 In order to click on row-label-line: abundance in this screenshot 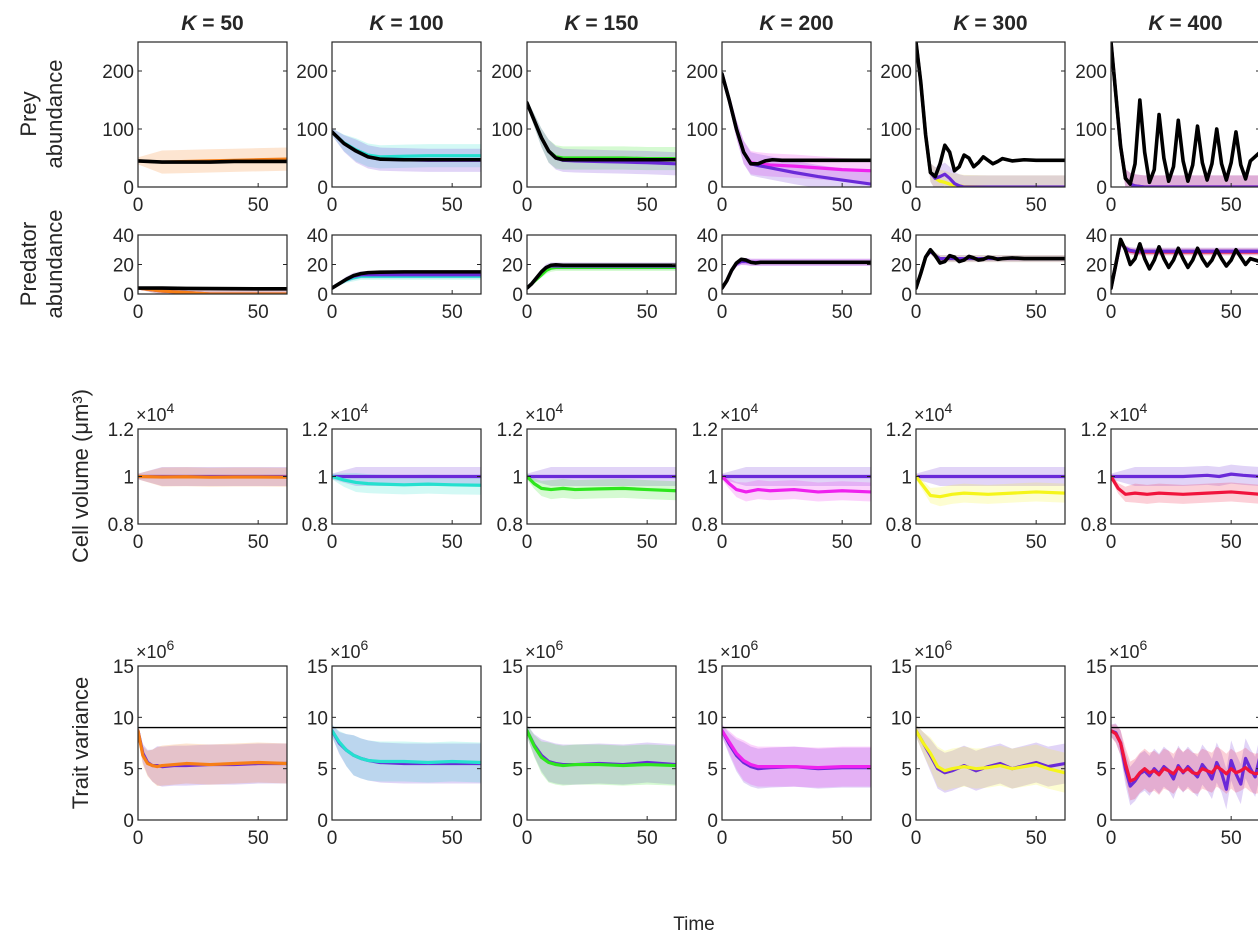, I will do `click(54, 114)`.